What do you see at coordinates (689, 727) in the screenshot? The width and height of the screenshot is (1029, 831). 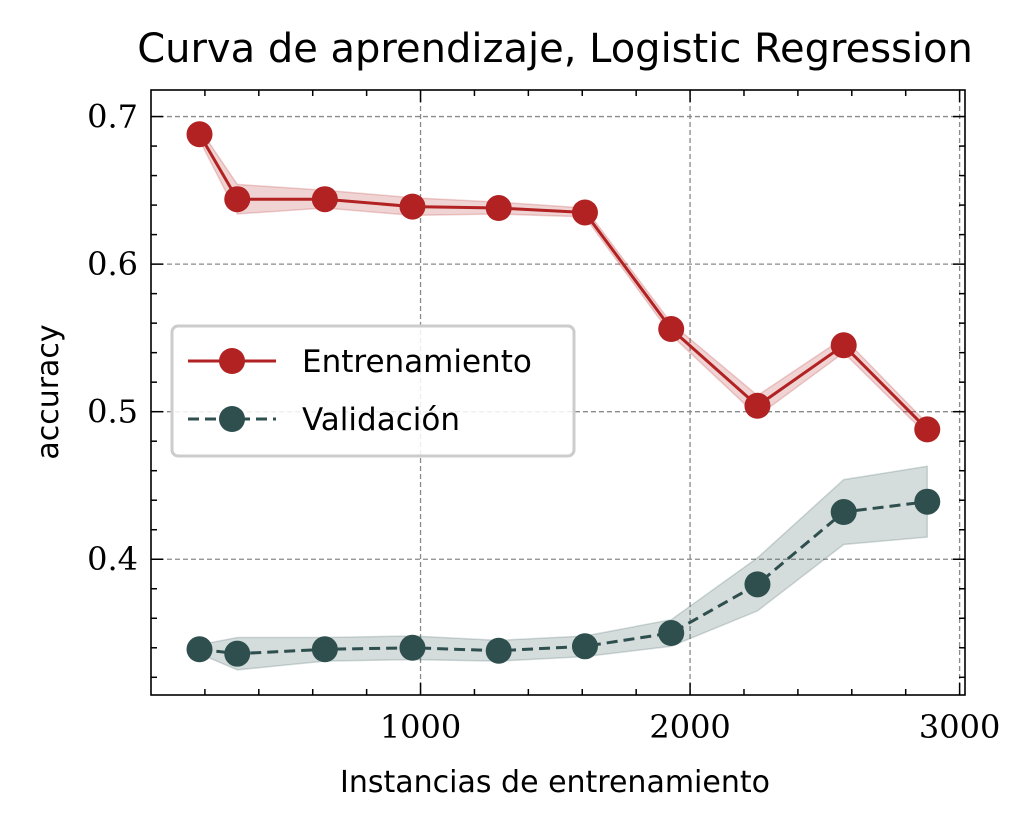 I see `x-tick-label: 2000` at bounding box center [689, 727].